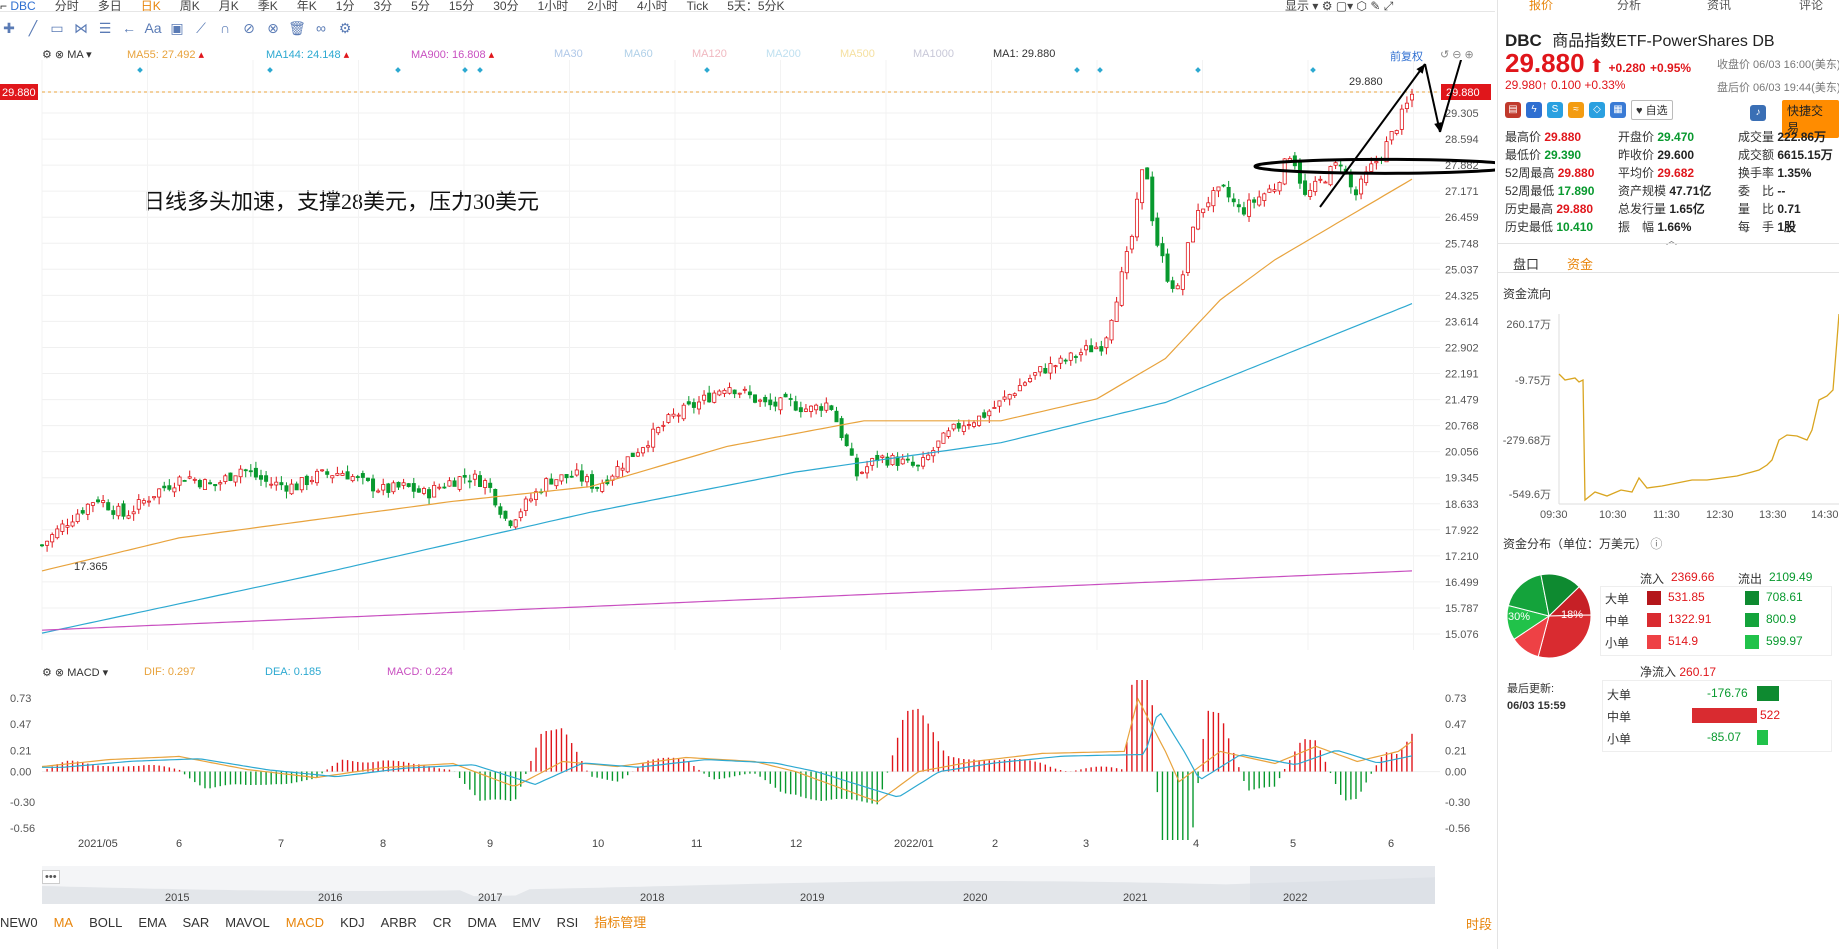 This screenshot has height=949, width=1839. Describe the element at coordinates (308, 55) in the screenshot. I see `ma-legend-item: MA144: 24.148 ▴` at that location.